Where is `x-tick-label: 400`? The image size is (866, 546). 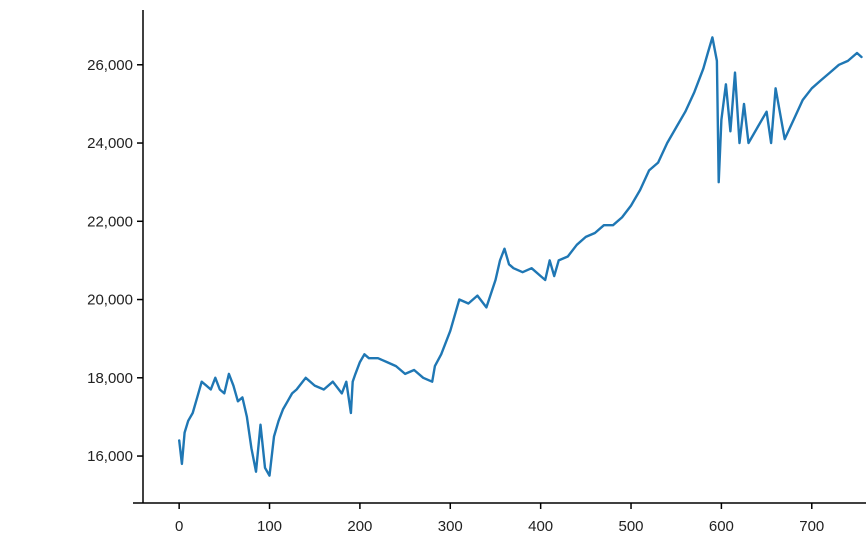 x-tick-label: 400 is located at coordinates (540, 526).